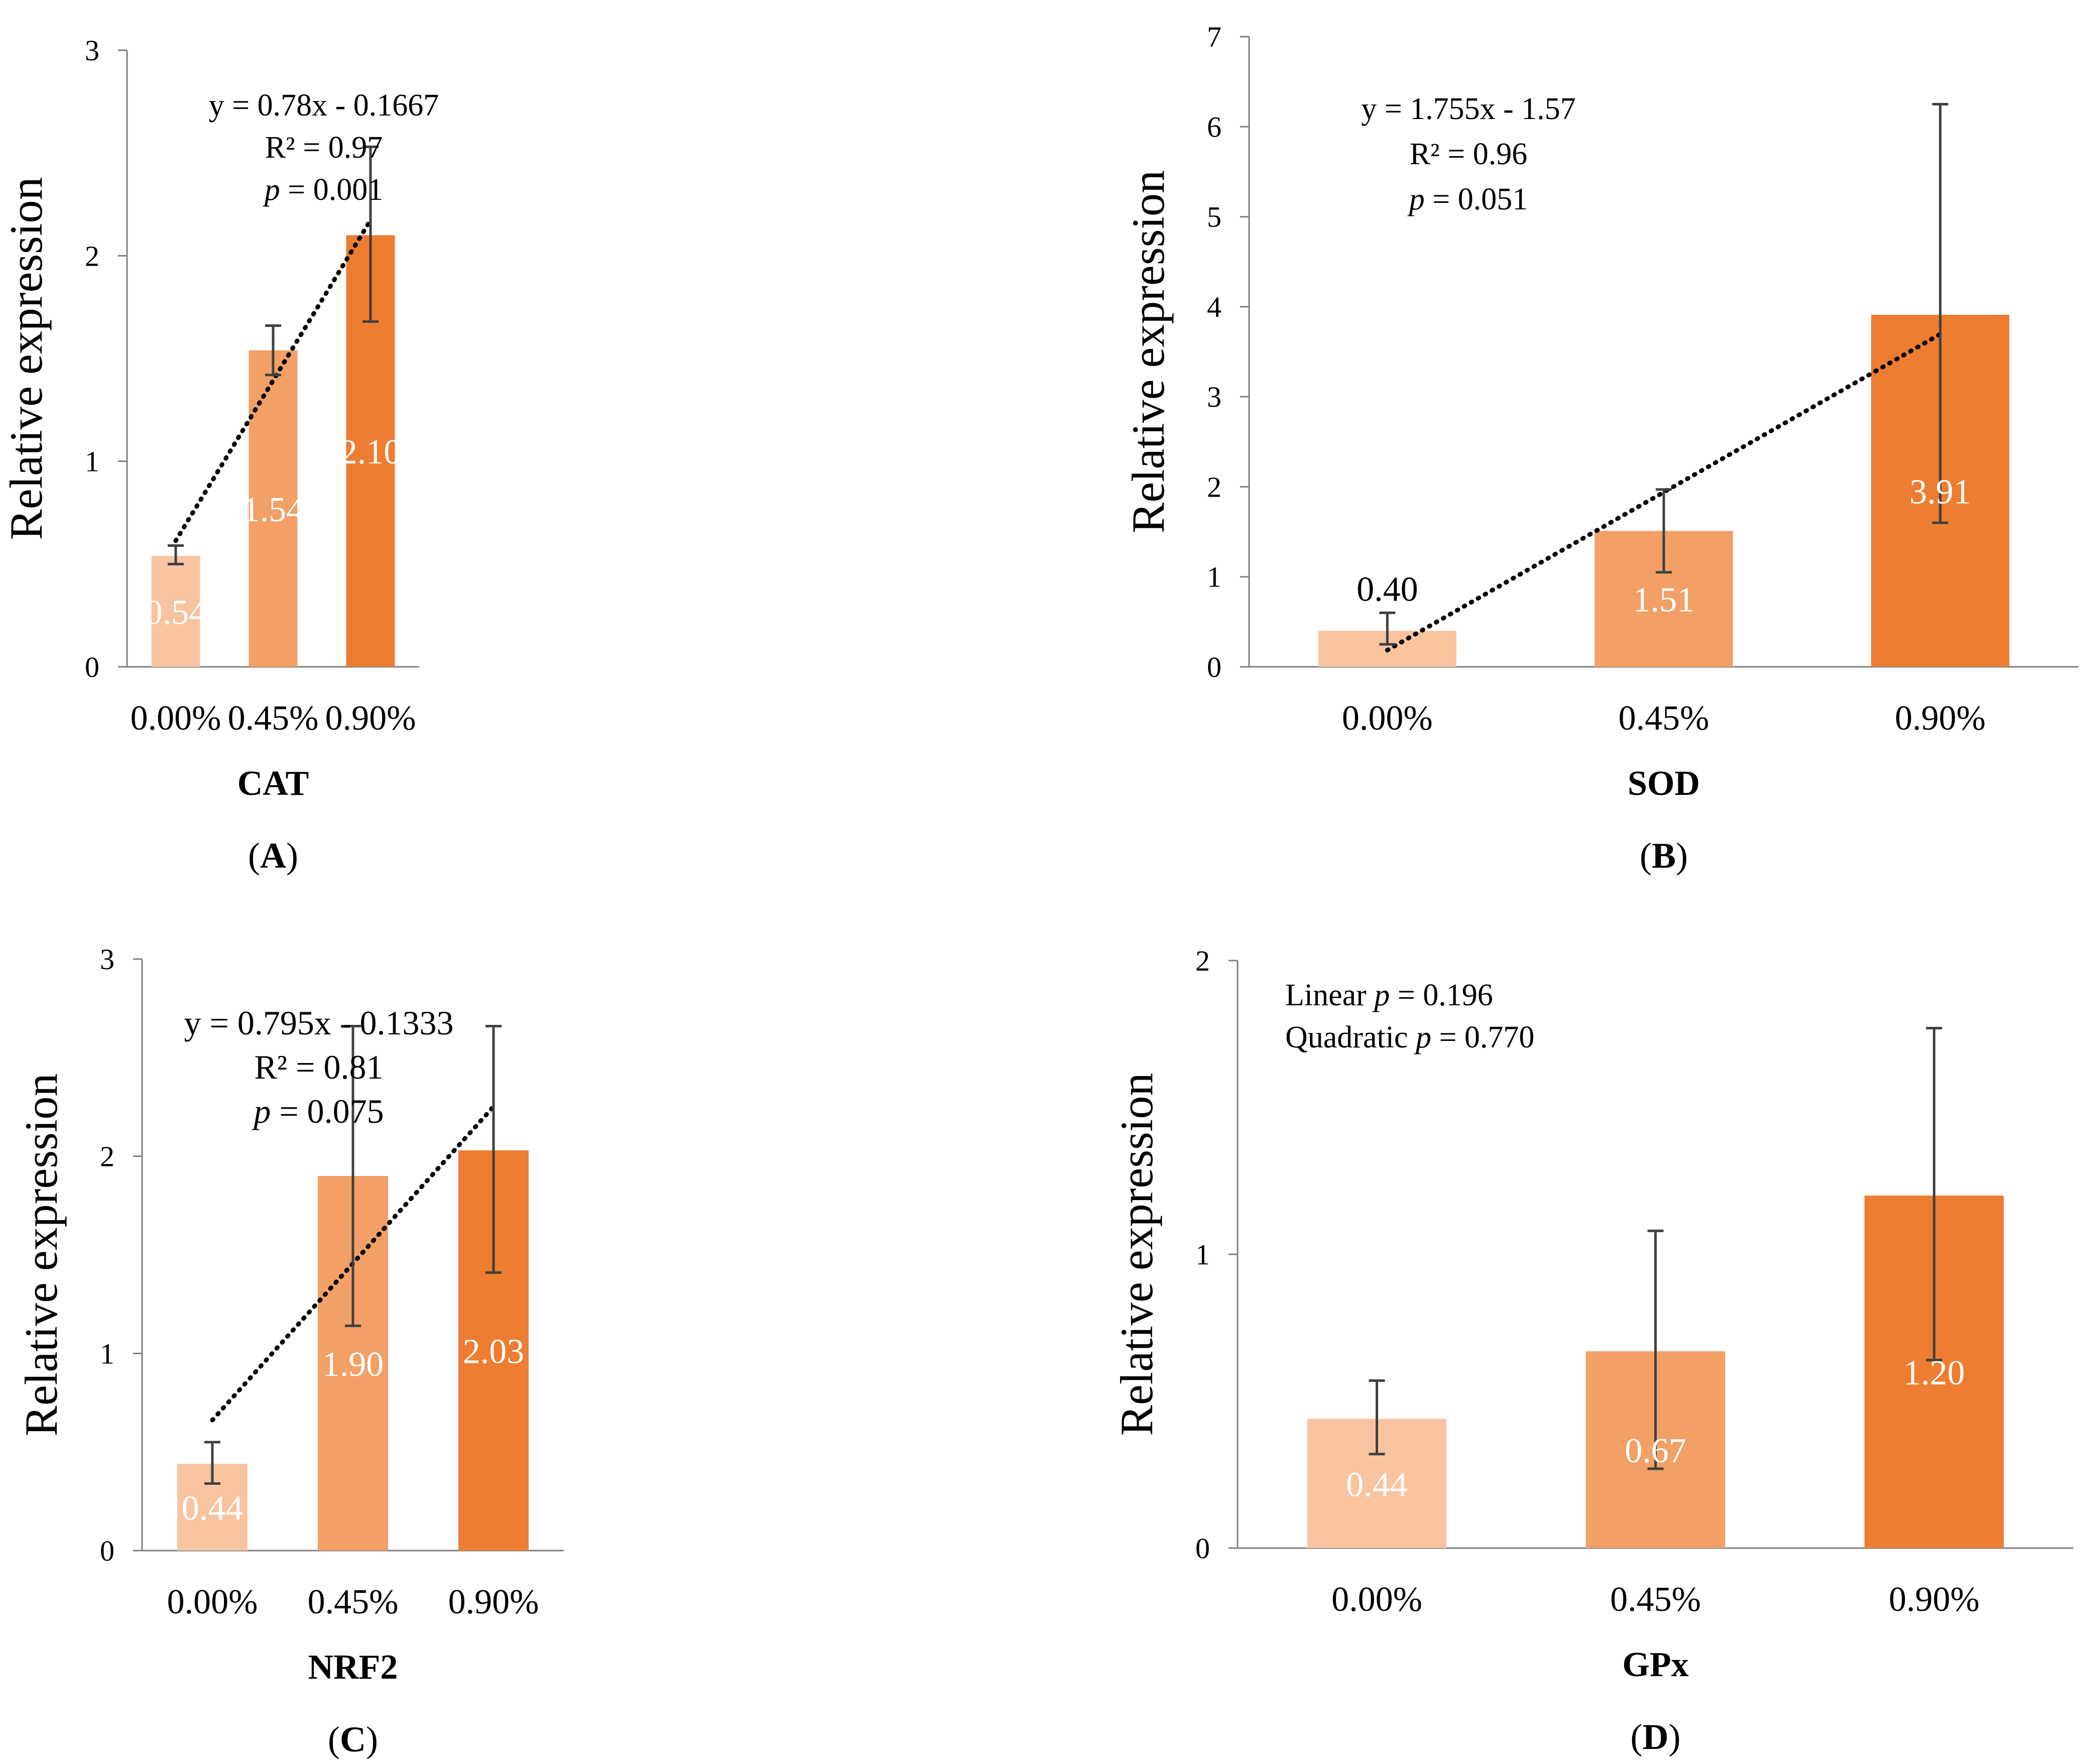 This screenshot has width=2086, height=1764. Describe the element at coordinates (371, 453) in the screenshot. I see `data-label: 2.10` at that location.